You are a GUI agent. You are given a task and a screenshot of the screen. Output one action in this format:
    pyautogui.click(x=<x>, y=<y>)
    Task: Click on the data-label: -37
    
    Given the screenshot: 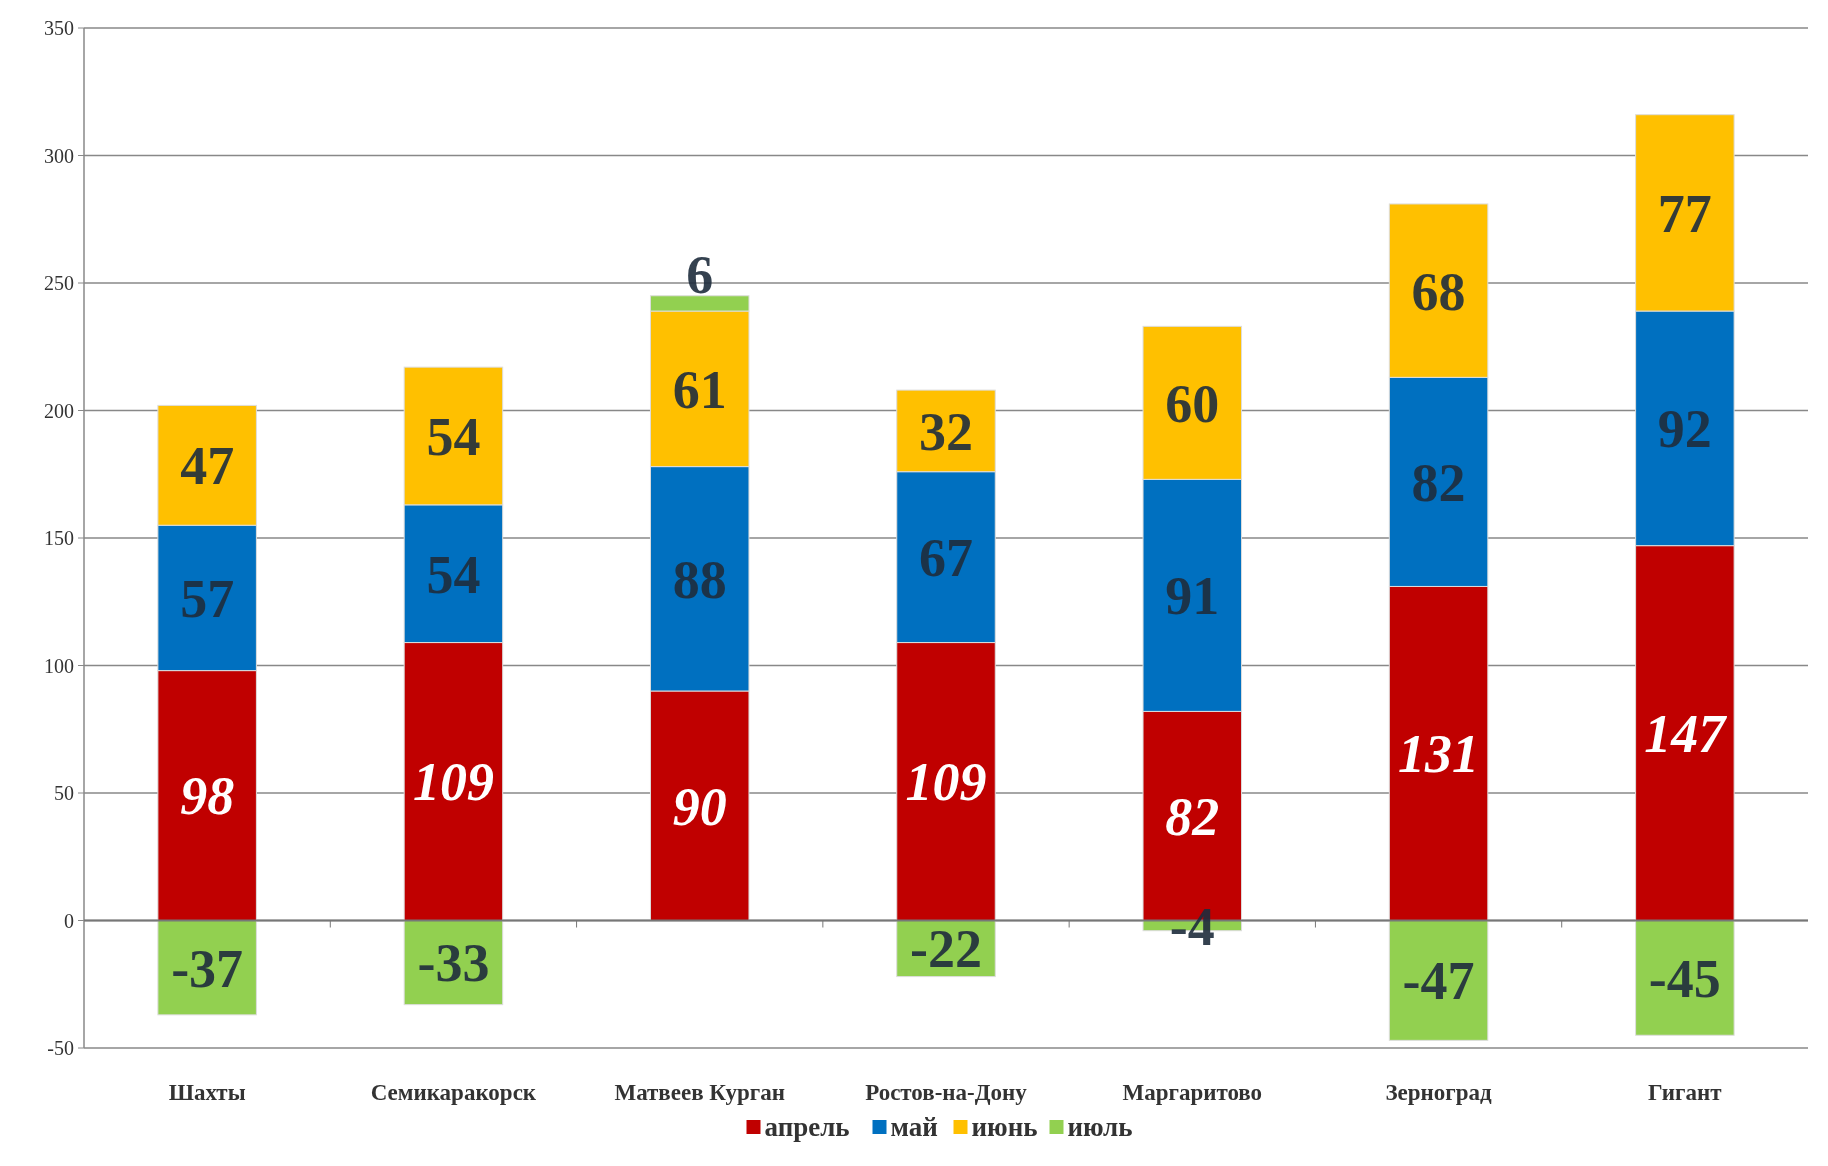 What is the action you would take?
    pyautogui.click(x=207, y=968)
    